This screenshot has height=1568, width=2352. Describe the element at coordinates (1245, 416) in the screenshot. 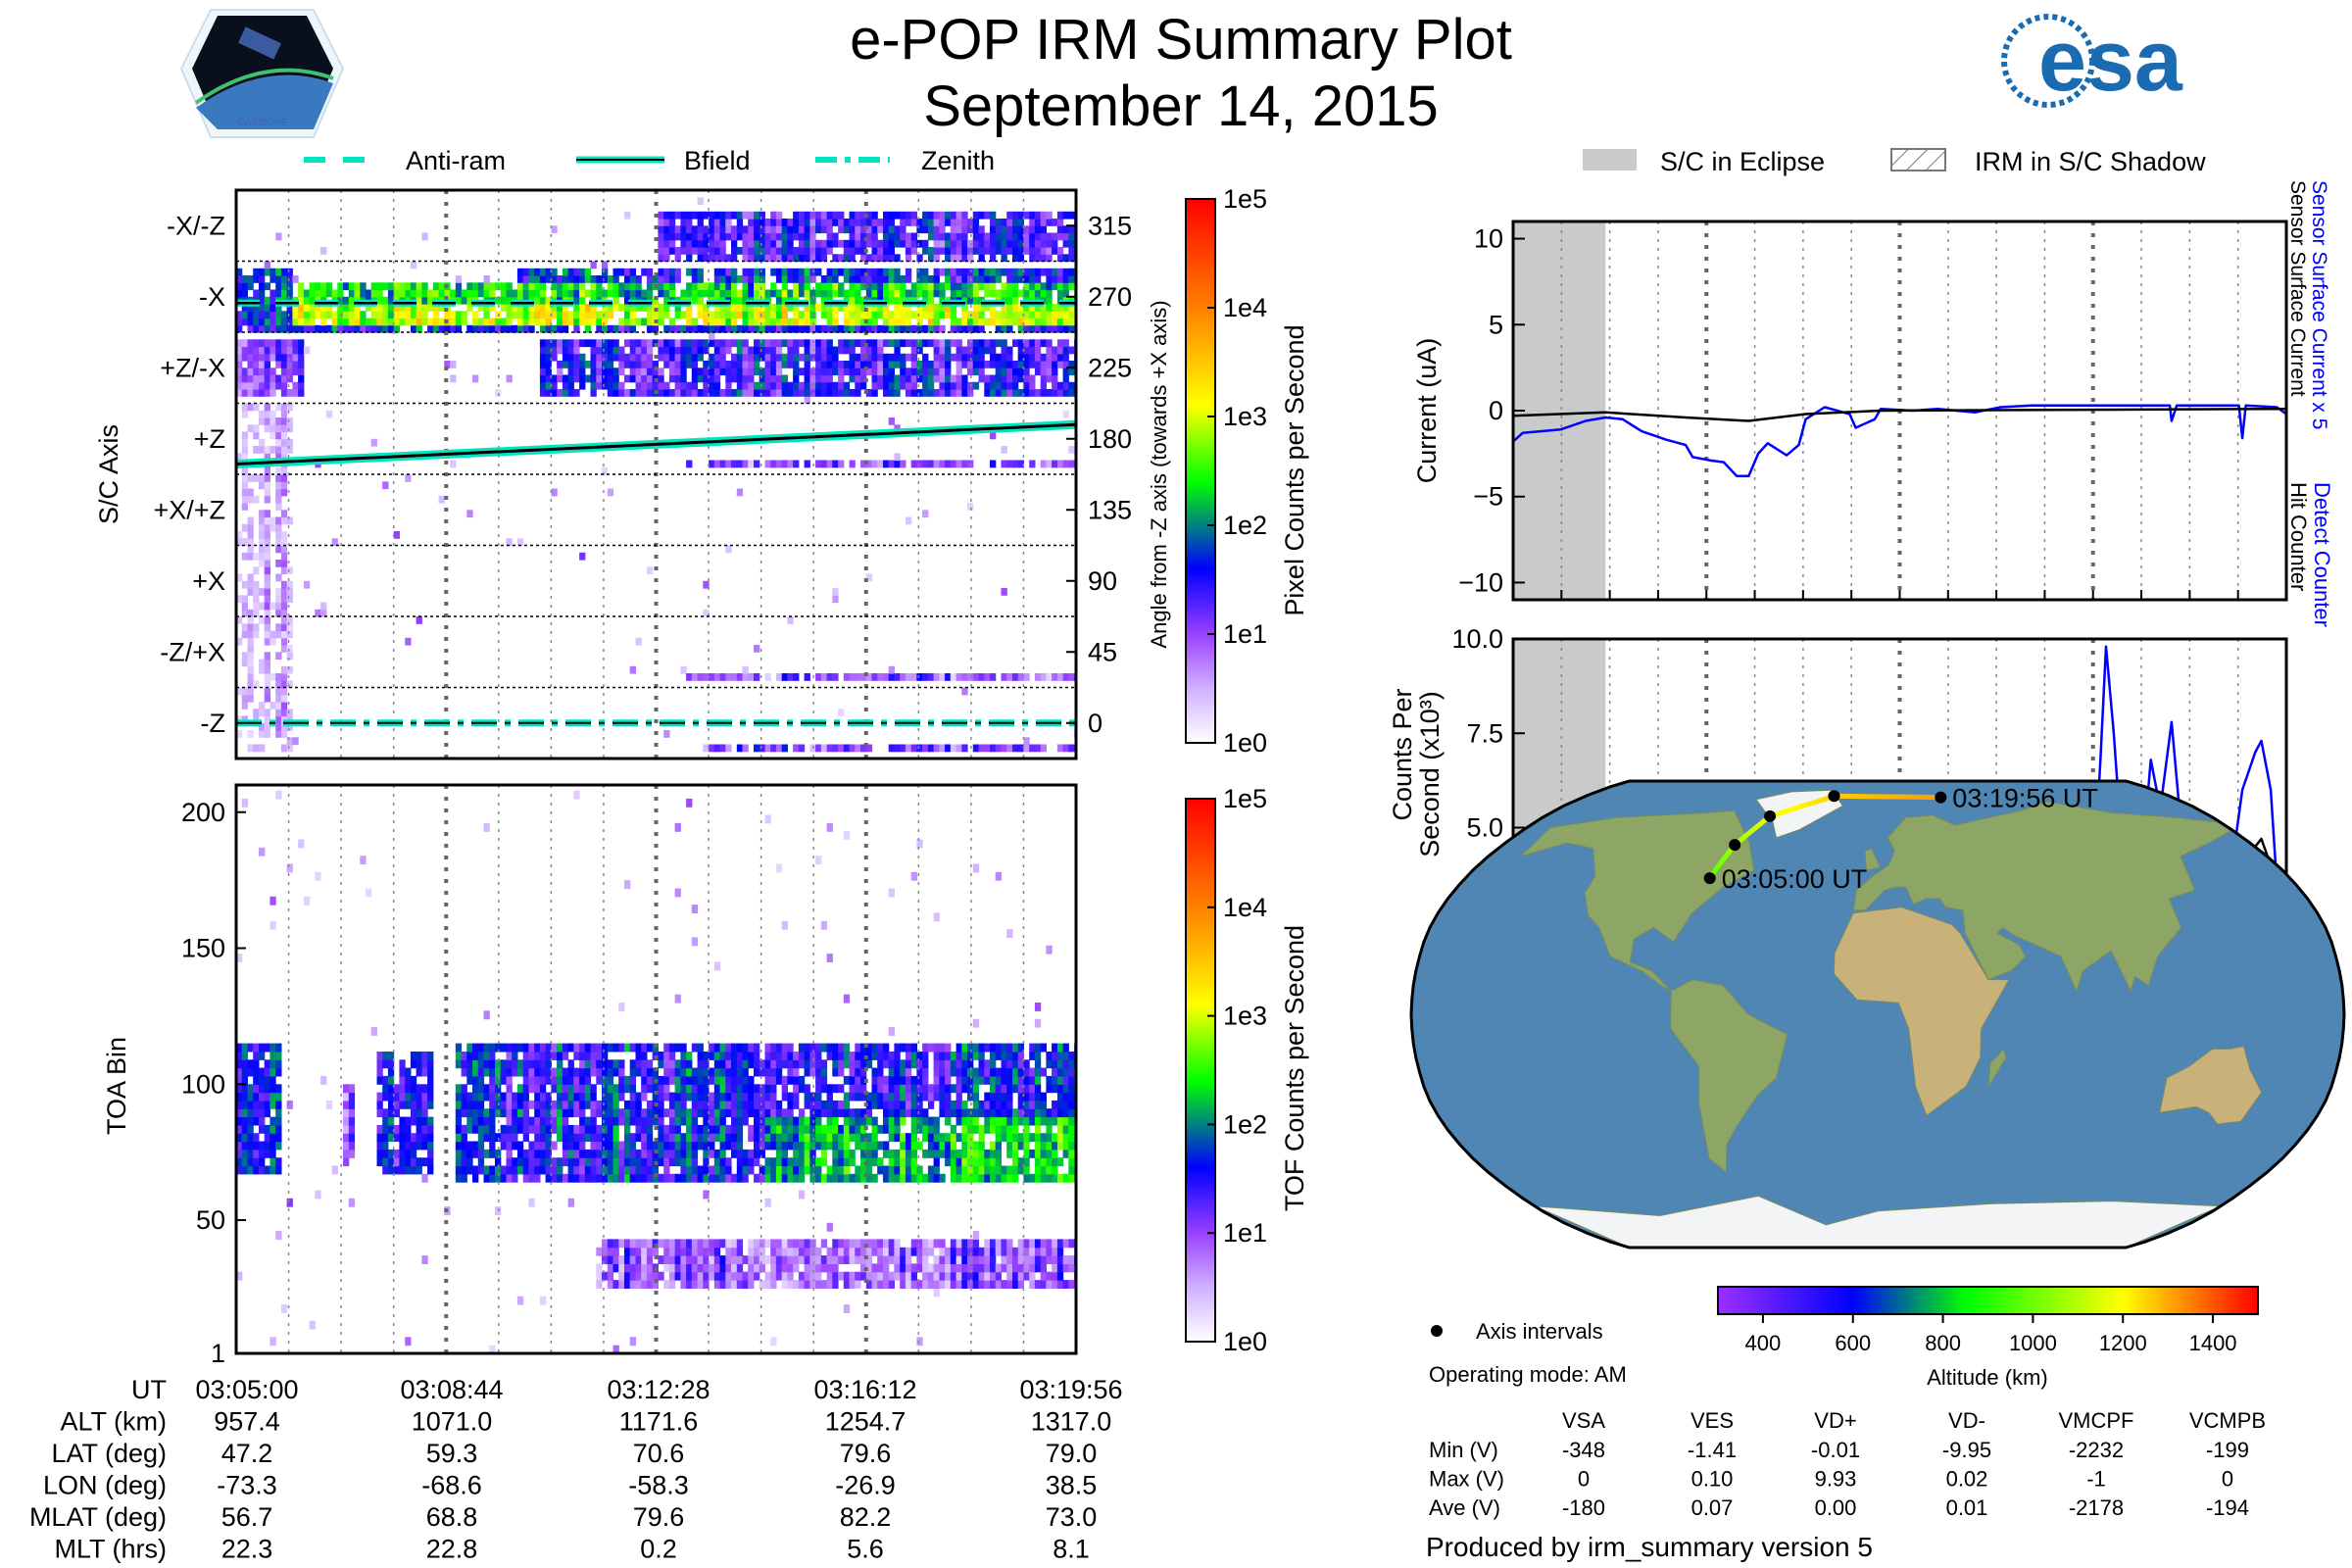

I see `colorbar-tick-label: 1e3` at that location.